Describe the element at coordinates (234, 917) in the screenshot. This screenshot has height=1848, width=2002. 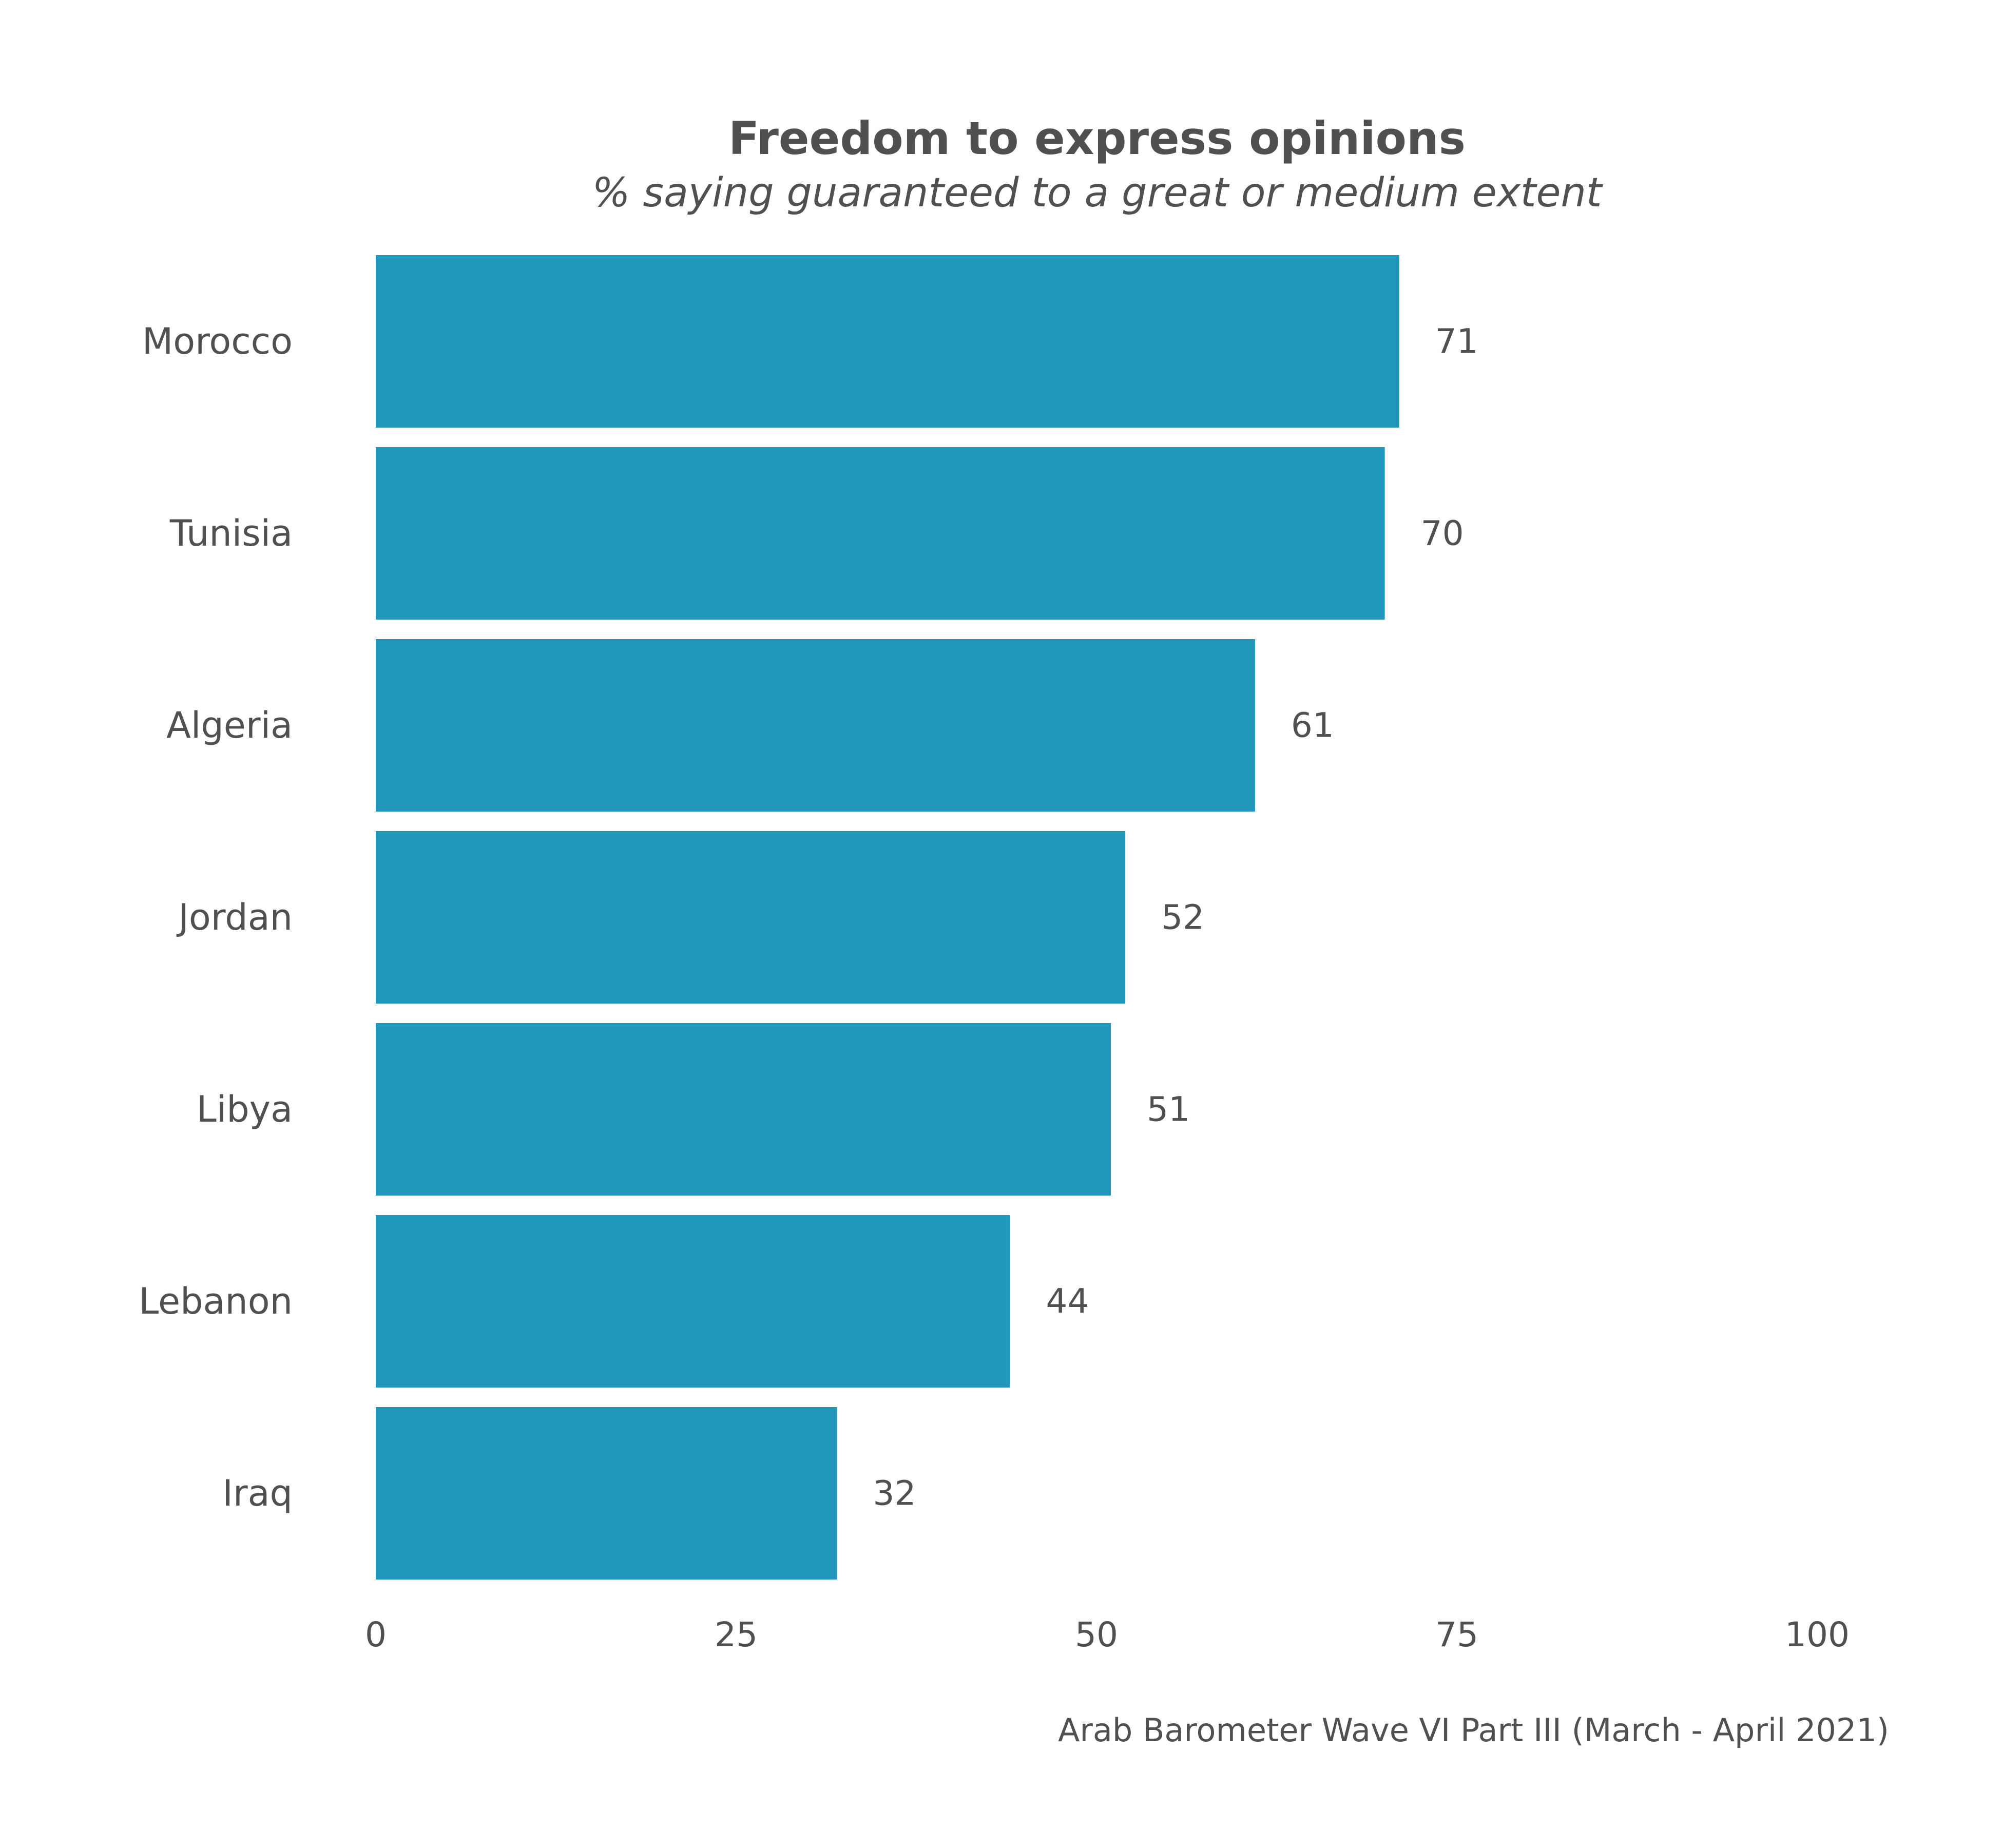
I see `category-label-jordan: Jordan` at that location.